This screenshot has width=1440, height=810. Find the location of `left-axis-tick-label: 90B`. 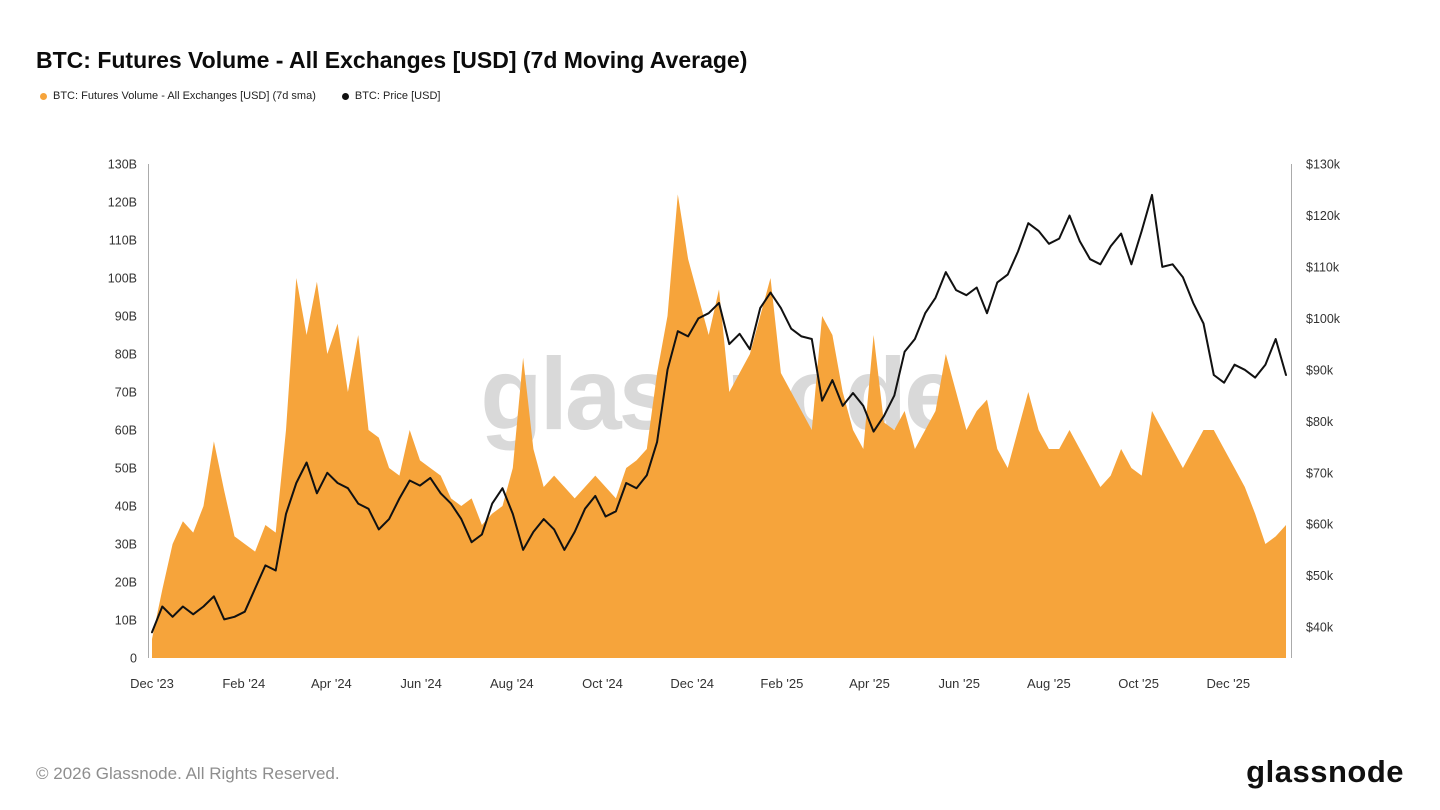

left-axis-tick-label: 90B is located at coordinates (126, 317).